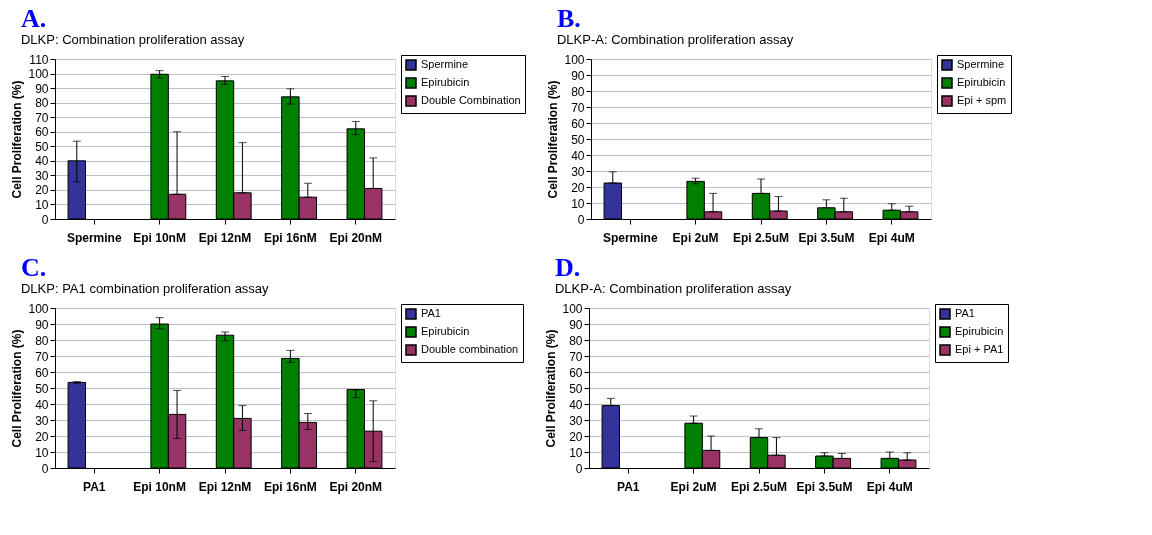 The height and width of the screenshot is (535, 1152). I want to click on chart-title: C., so click(33, 267).